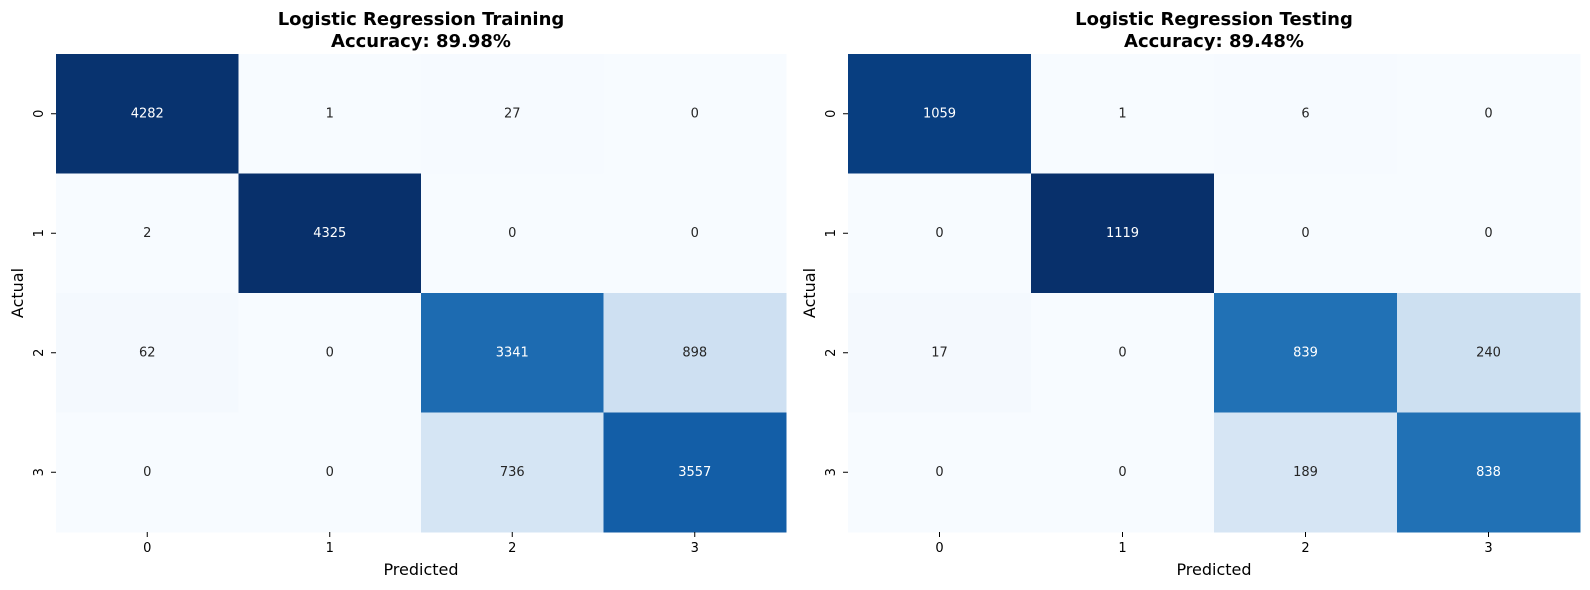 This screenshot has height=590, width=1590. I want to click on testing-cell-r3-c0, so click(940, 472).